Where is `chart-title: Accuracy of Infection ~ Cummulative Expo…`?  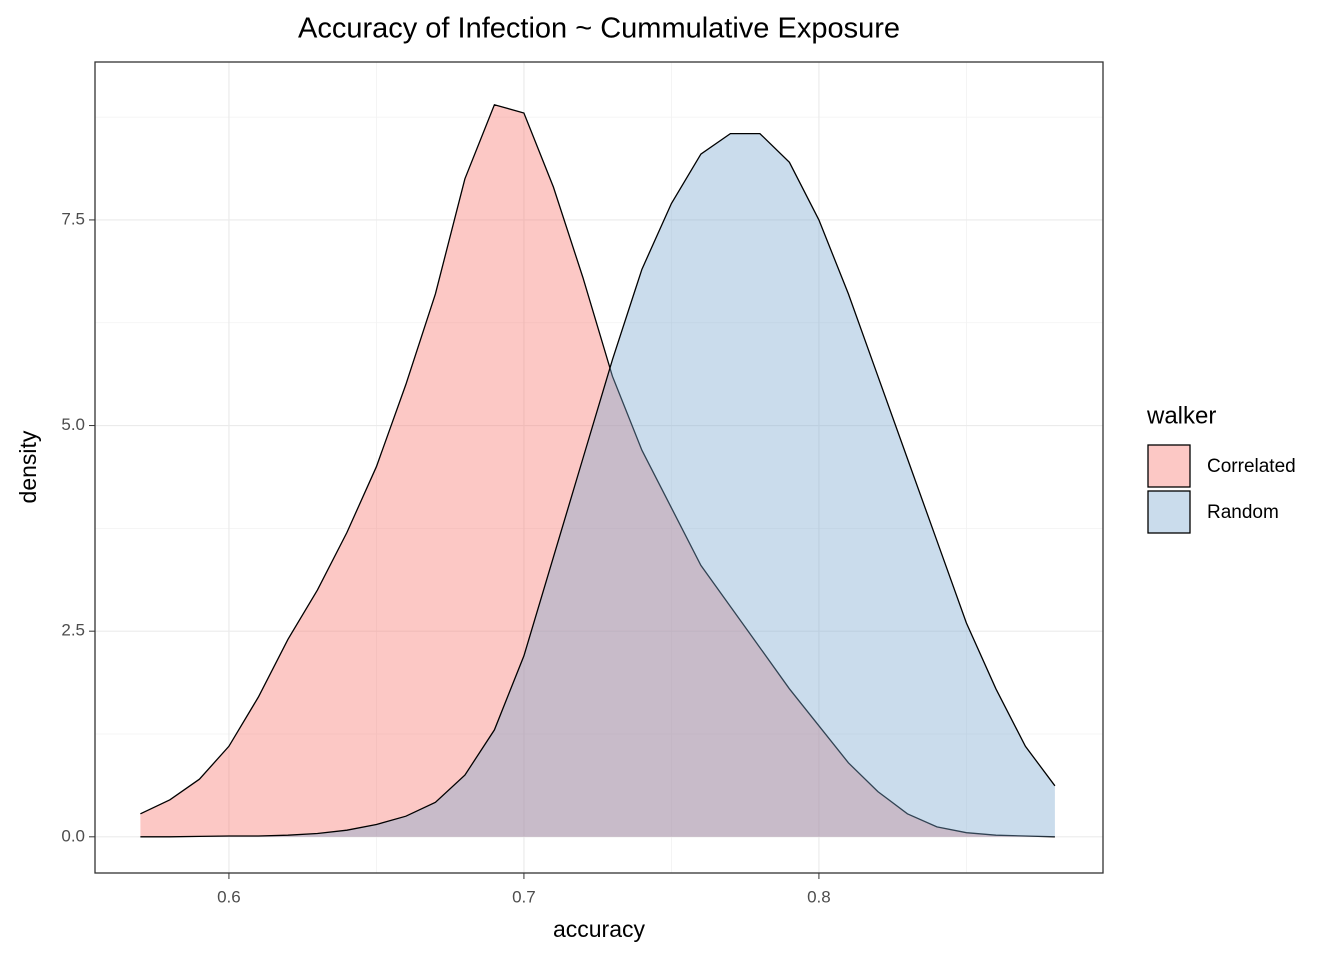
chart-title: Accuracy of Infection ~ Cummulative Expo… is located at coordinates (599, 29).